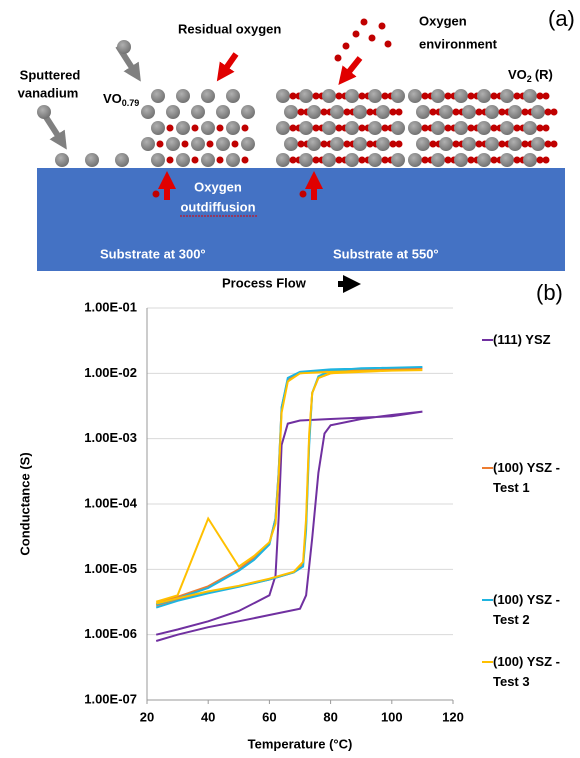 This screenshot has width=580, height=758. What do you see at coordinates (269, 716) in the screenshot?
I see `x-tick-label: 60` at bounding box center [269, 716].